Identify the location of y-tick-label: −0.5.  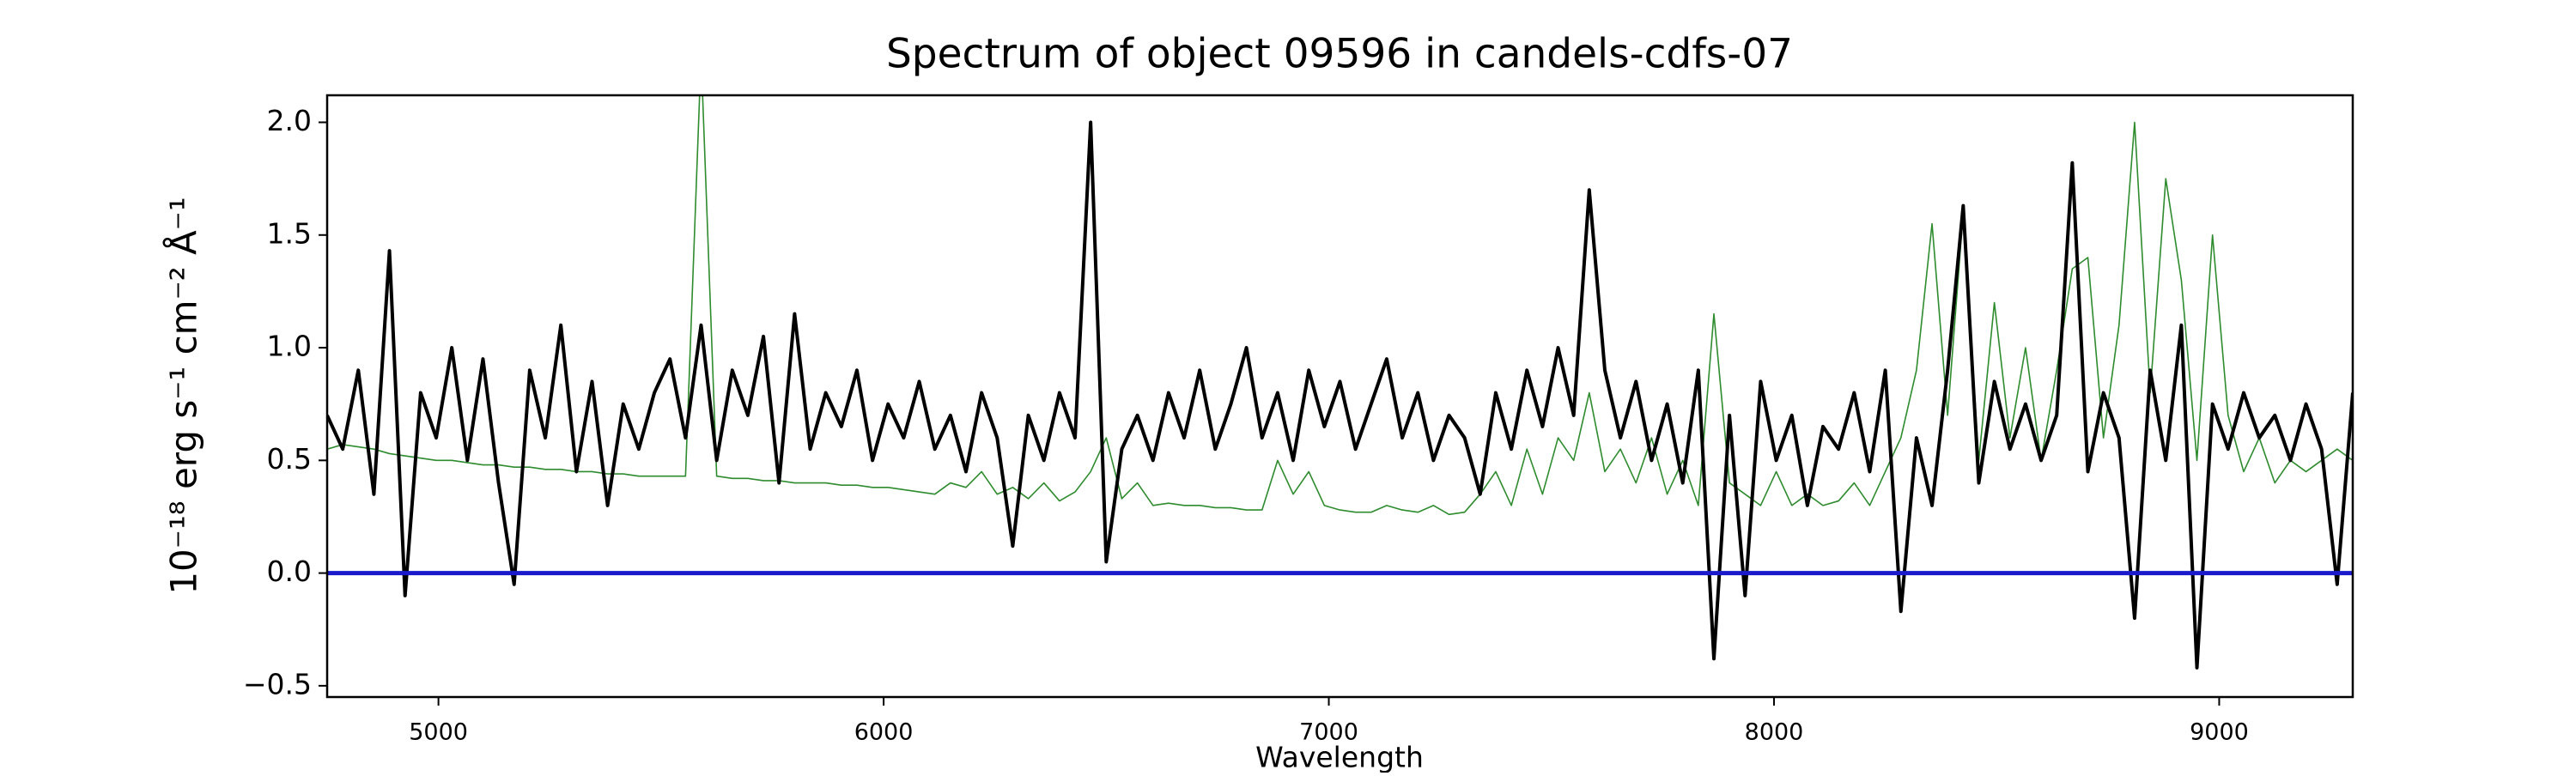
(278, 683).